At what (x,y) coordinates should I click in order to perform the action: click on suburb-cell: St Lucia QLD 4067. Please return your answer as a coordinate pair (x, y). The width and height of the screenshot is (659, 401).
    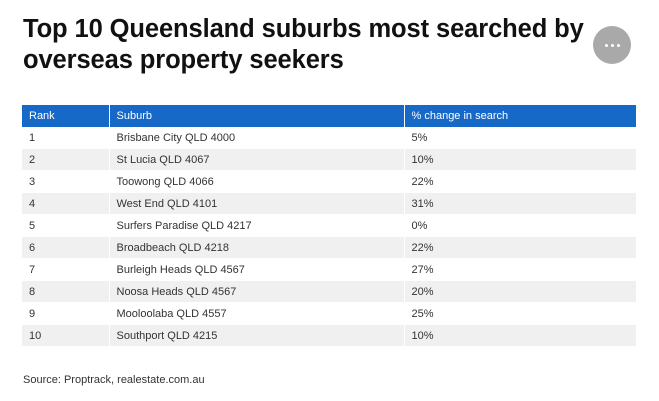
    Looking at the image, I should click on (257, 159).